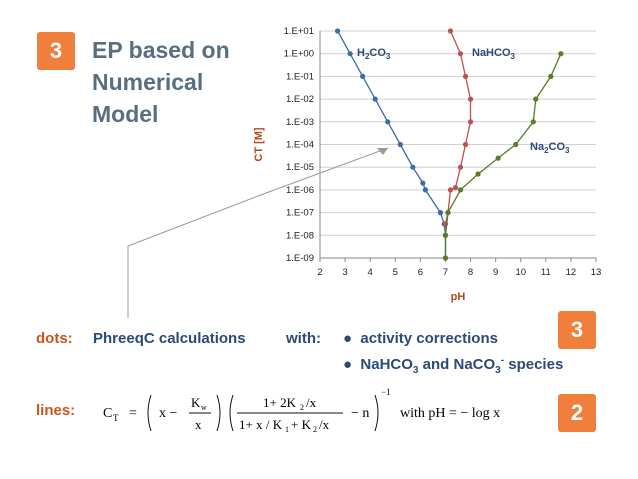 Image resolution: width=638 pixels, height=479 pixels. Describe the element at coordinates (520, 272) in the screenshot. I see `x-tick-label: 10` at that location.